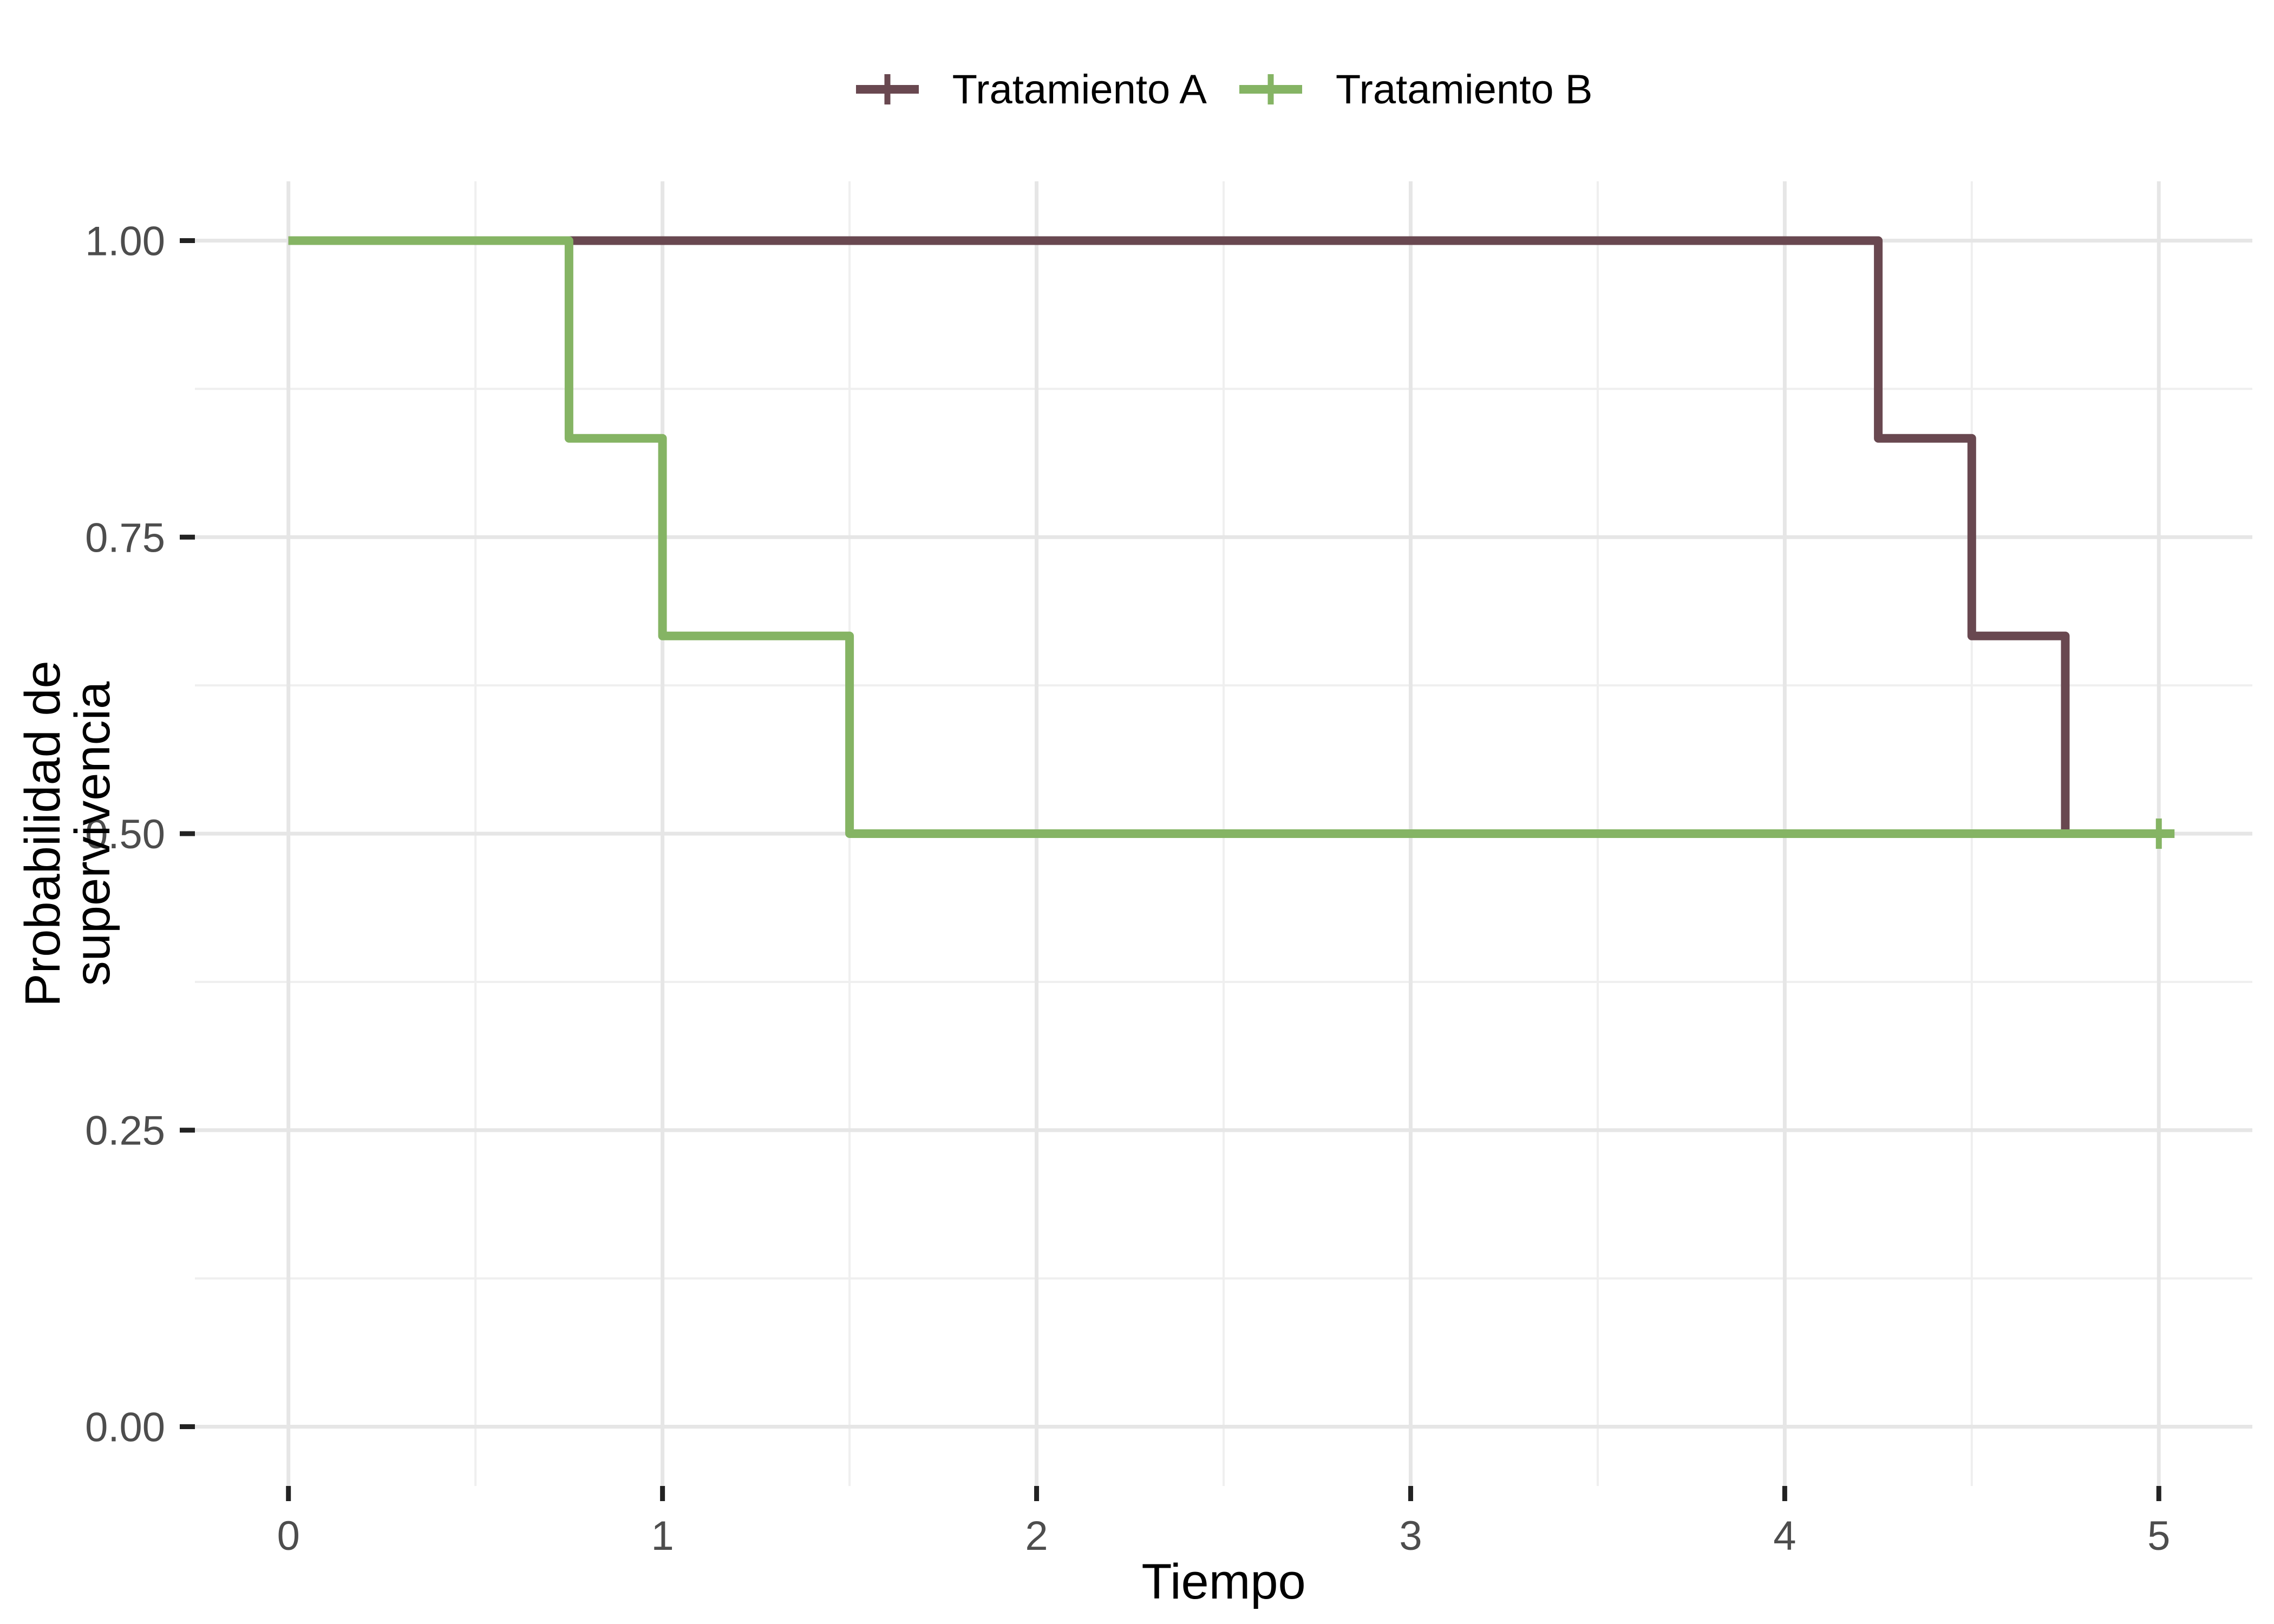  Describe the element at coordinates (125, 538) in the screenshot. I see `svg-text: 0.75` at that location.